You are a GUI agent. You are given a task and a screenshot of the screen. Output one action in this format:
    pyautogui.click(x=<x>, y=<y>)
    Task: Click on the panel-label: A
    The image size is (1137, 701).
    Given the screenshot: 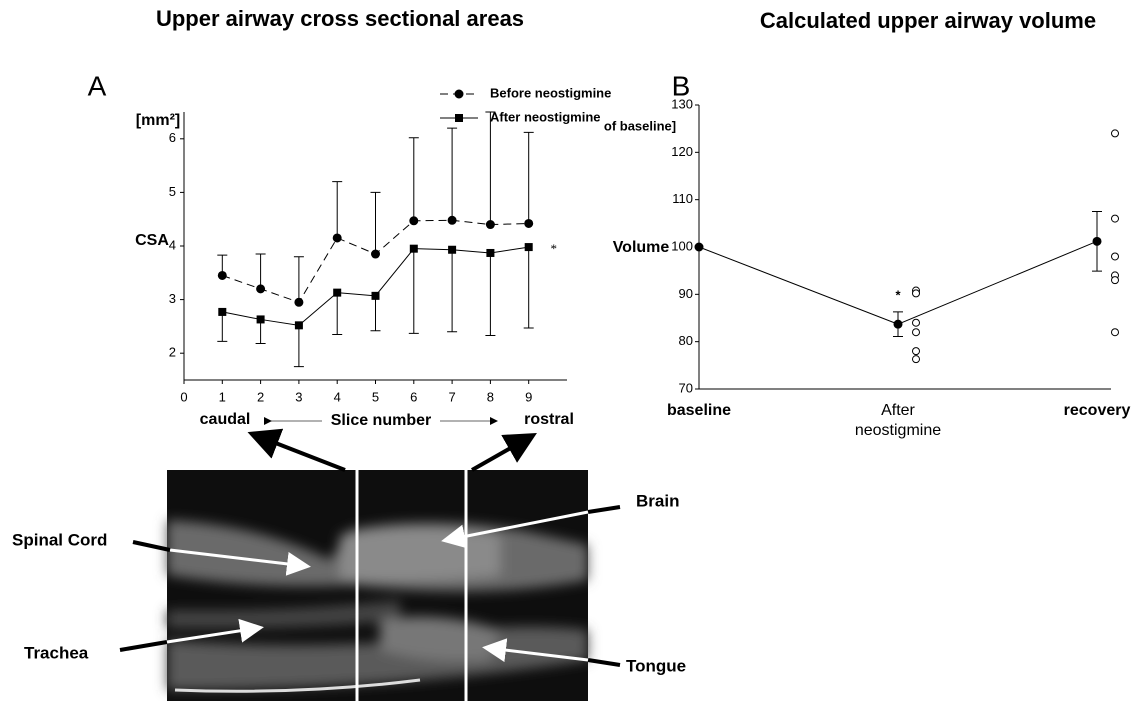 What is the action you would take?
    pyautogui.click(x=97, y=85)
    